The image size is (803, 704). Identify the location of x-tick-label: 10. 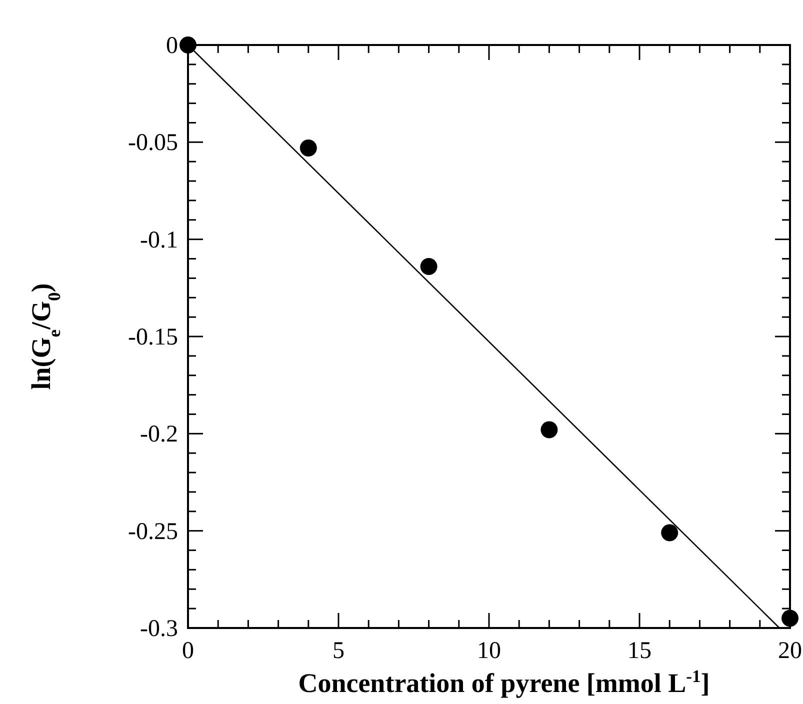
(489, 651).